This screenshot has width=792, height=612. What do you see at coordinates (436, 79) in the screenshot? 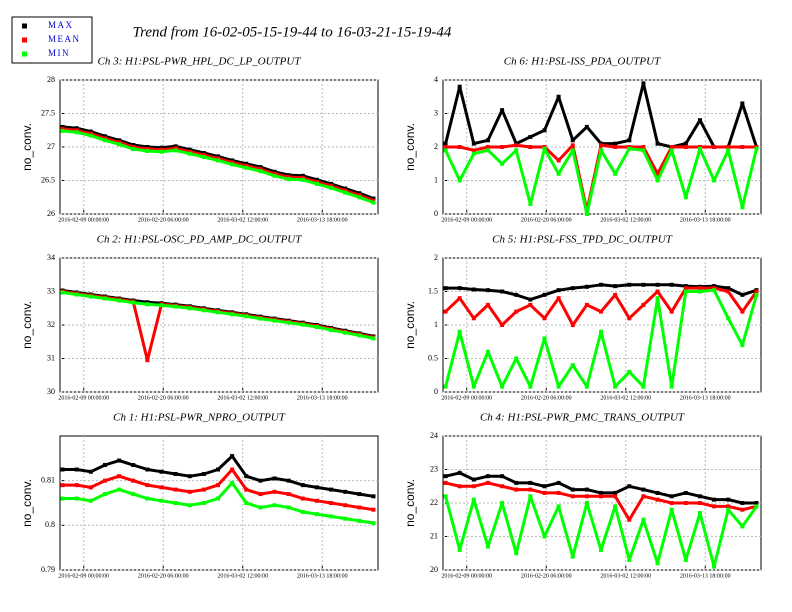
I see `y-tick-label: 4` at bounding box center [436, 79].